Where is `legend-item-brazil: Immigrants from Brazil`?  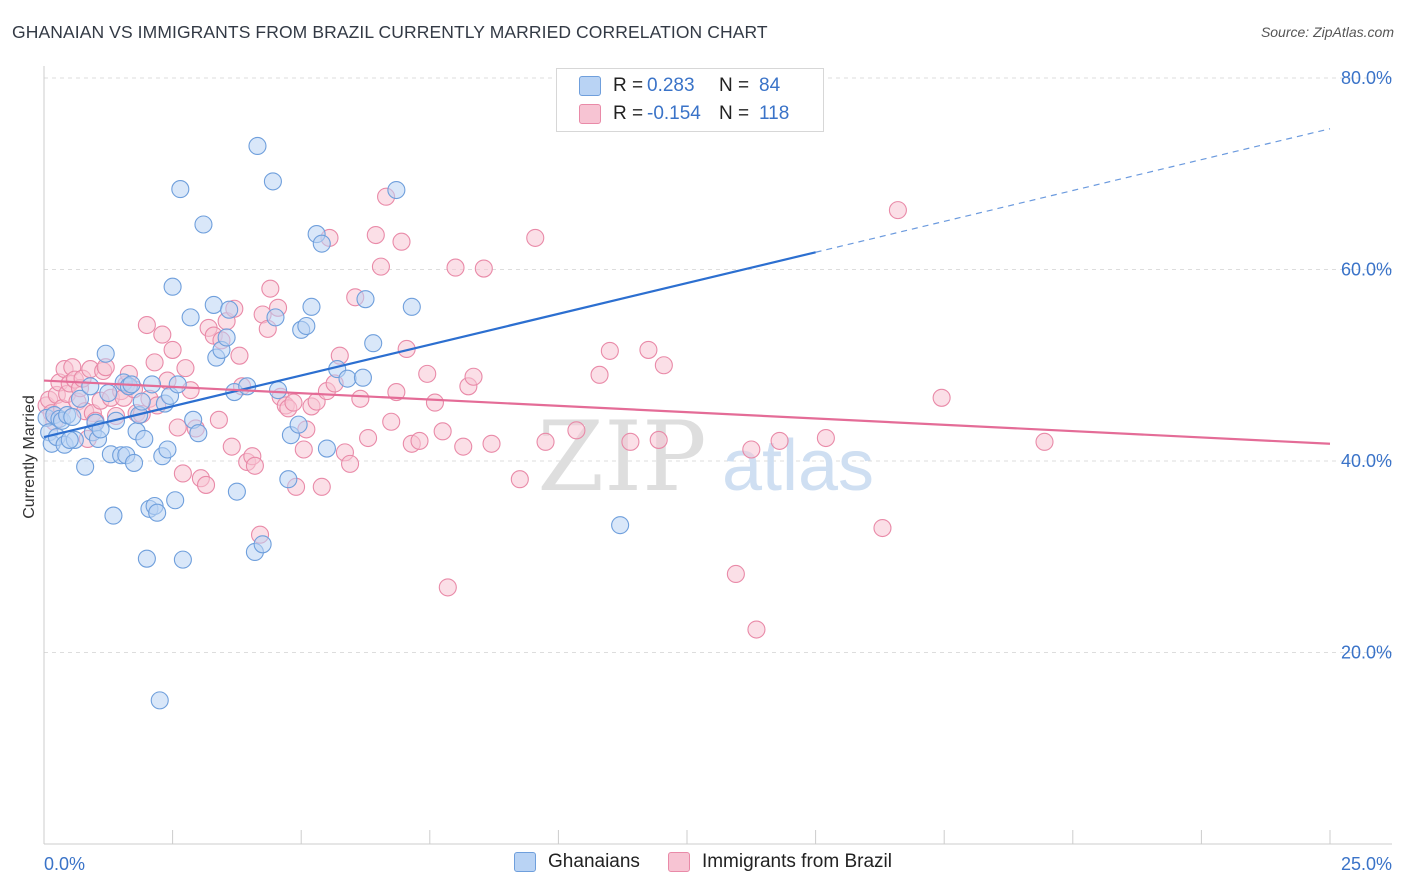
legend-item-brazil: Immigrants from Brazil is located at coordinates (779, 862).